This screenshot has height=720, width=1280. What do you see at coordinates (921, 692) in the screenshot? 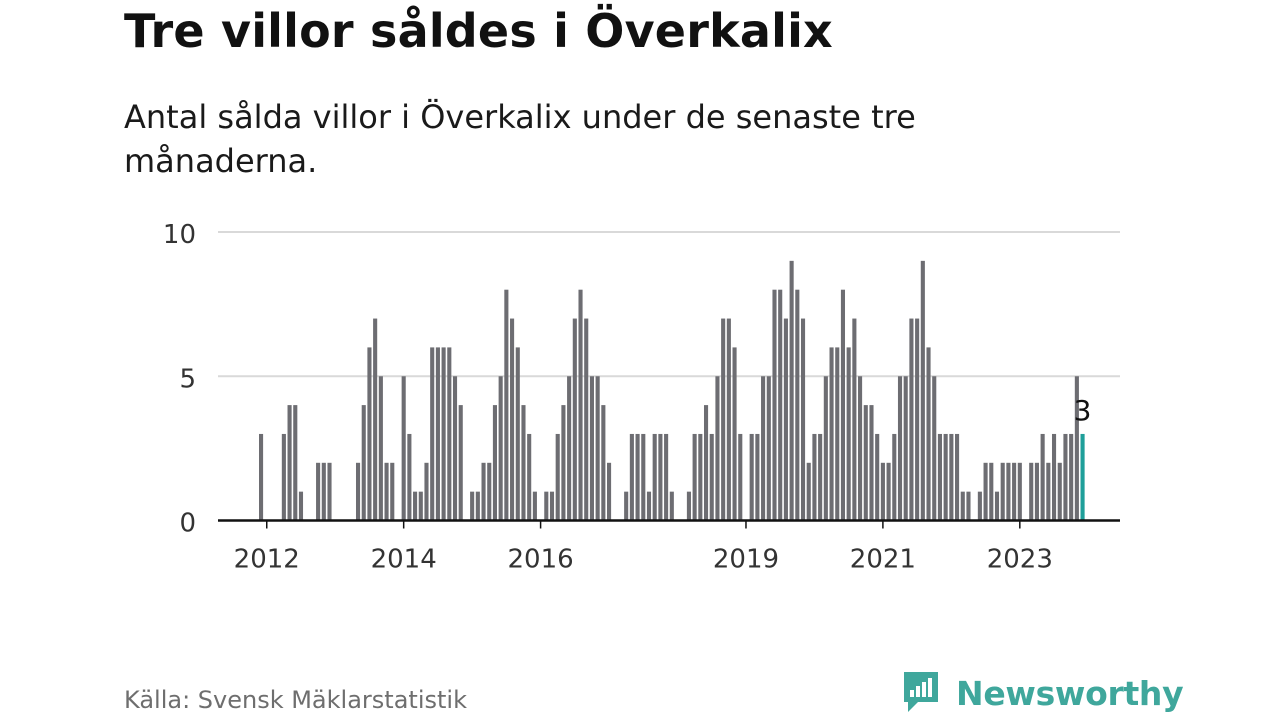
I see `bar-chart-speech-bubble-icon` at bounding box center [921, 692].